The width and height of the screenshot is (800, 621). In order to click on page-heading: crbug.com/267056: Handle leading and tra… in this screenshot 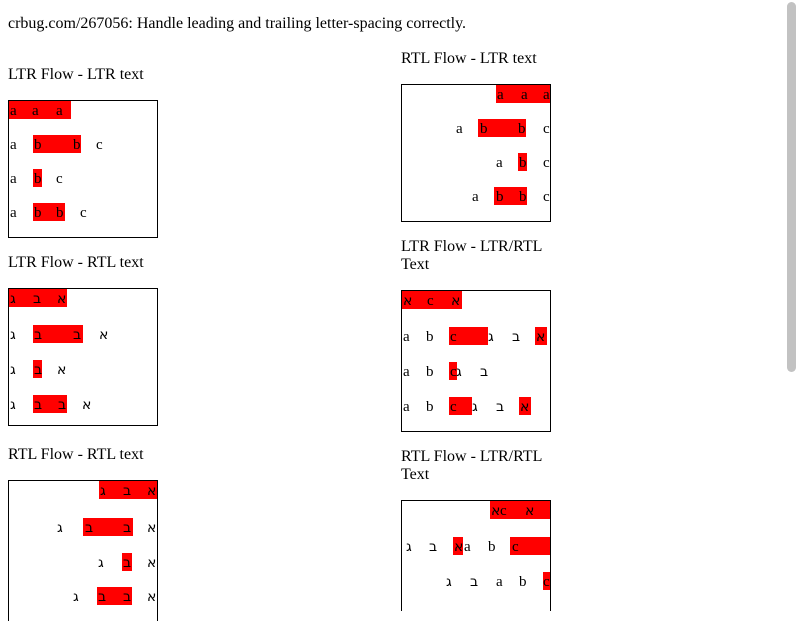, I will do `click(237, 23)`.